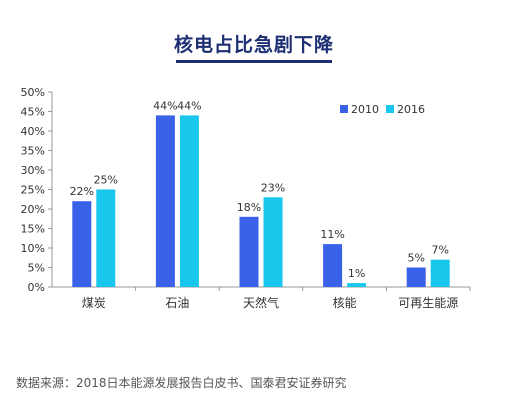 Image resolution: width=508 pixels, height=404 pixels. Describe the element at coordinates (33, 229) in the screenshot. I see `y-tick-label: 15%` at that location.